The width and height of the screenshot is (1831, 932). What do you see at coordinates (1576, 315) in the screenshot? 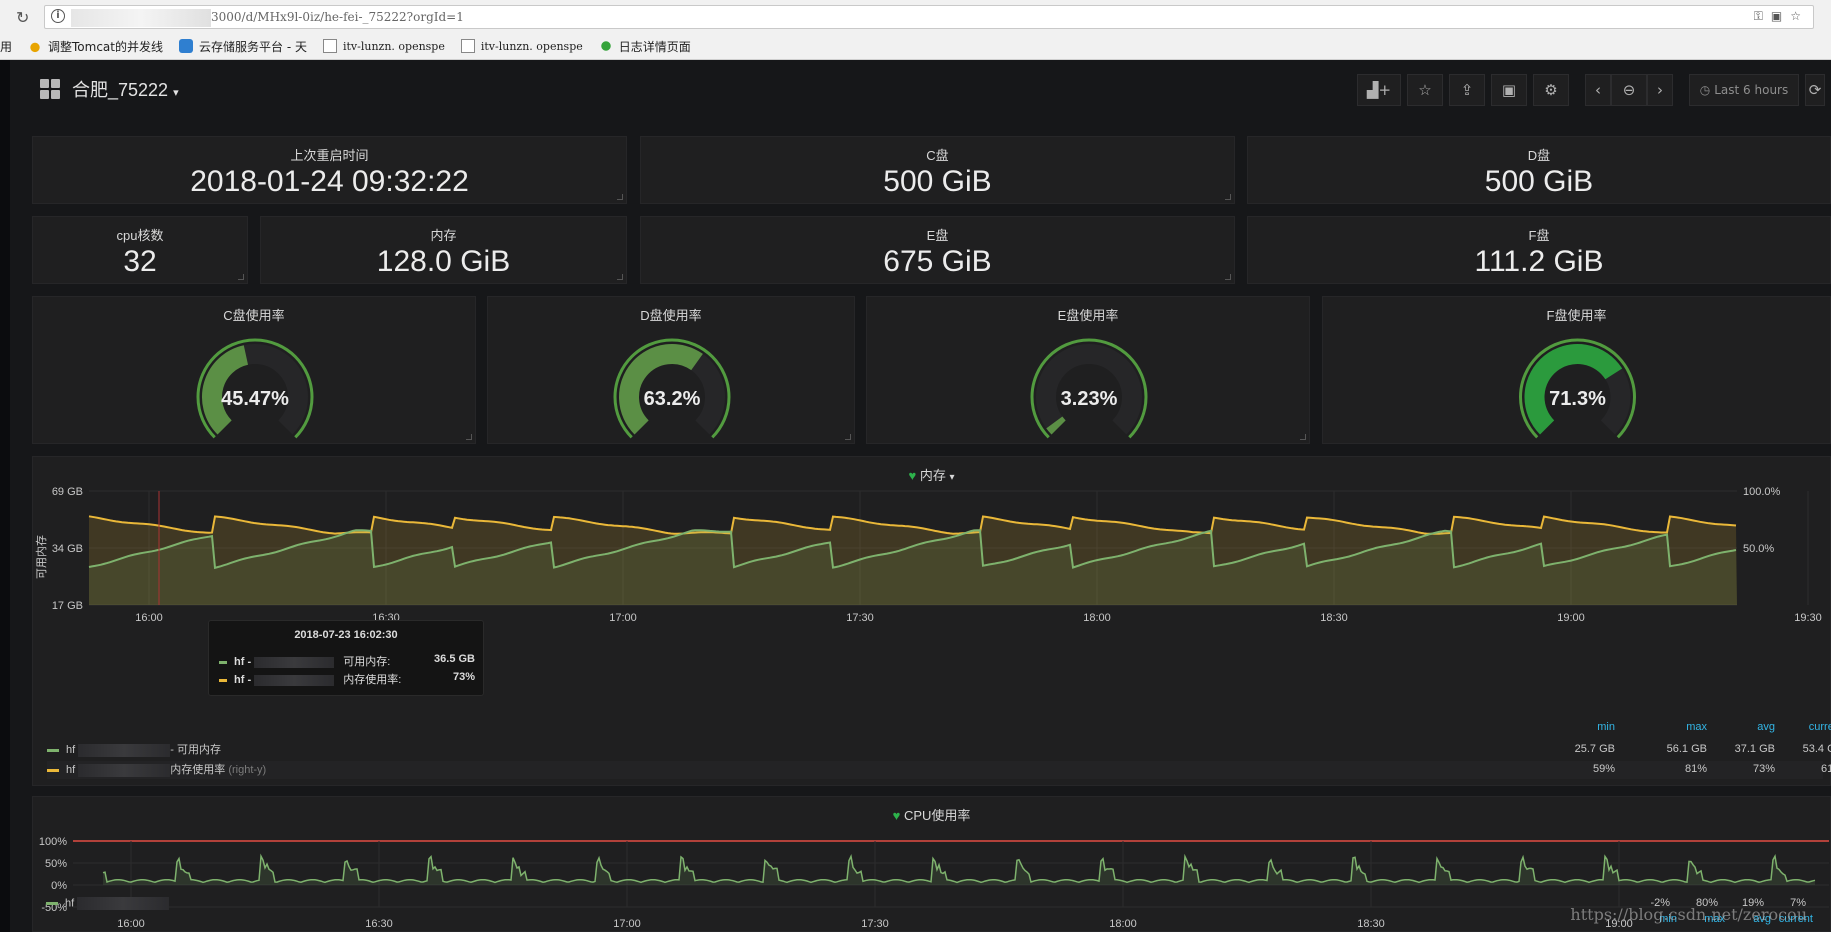
I see `panel-title: F盘使用率` at bounding box center [1576, 315].